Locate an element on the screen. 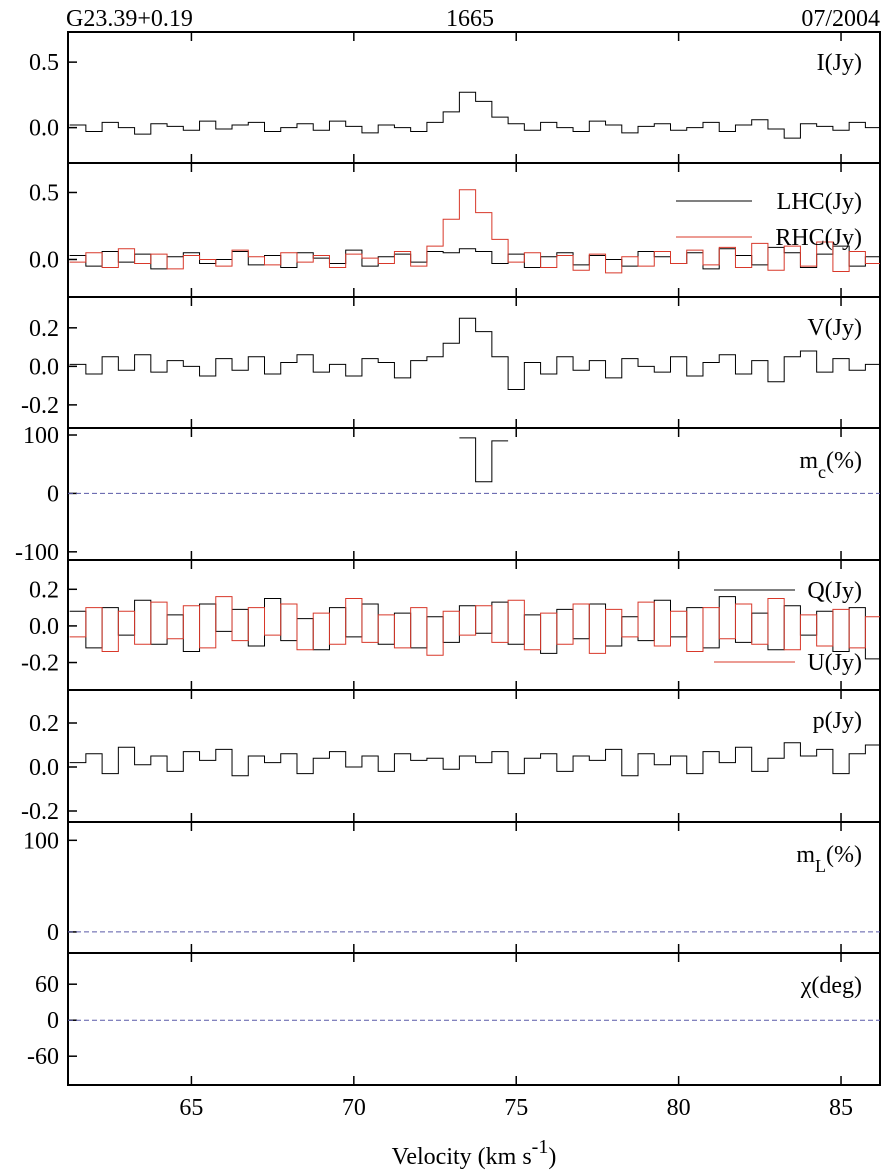  y-tick-label: -100 is located at coordinates (37, 553).